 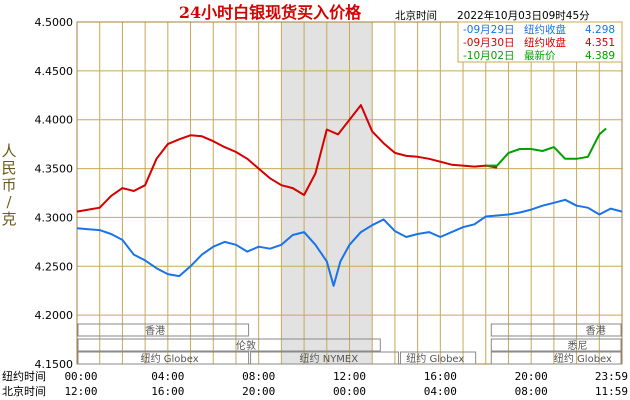 What do you see at coordinates (54, 71) in the screenshot?
I see `y-tick-label: 4.4500` at bounding box center [54, 71].